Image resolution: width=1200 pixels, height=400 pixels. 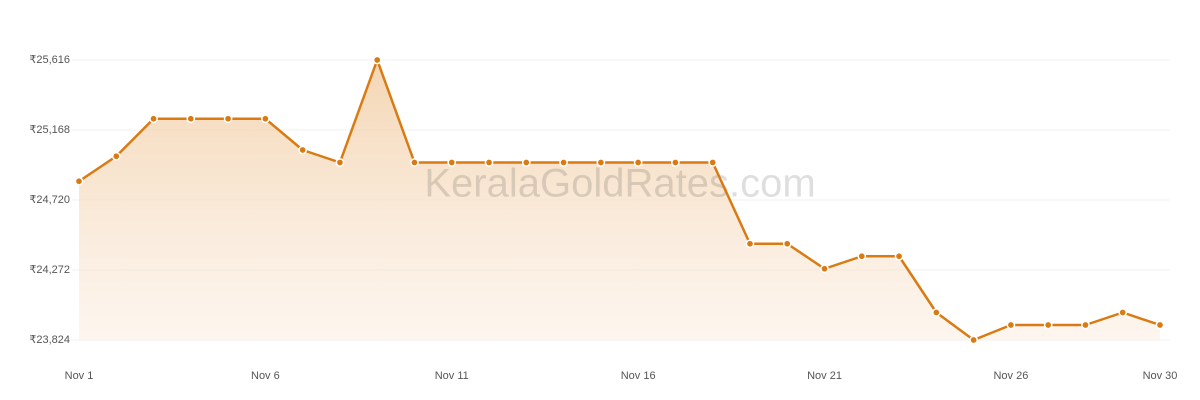 I want to click on y-tick-label: ₹25,616, so click(x=49, y=60).